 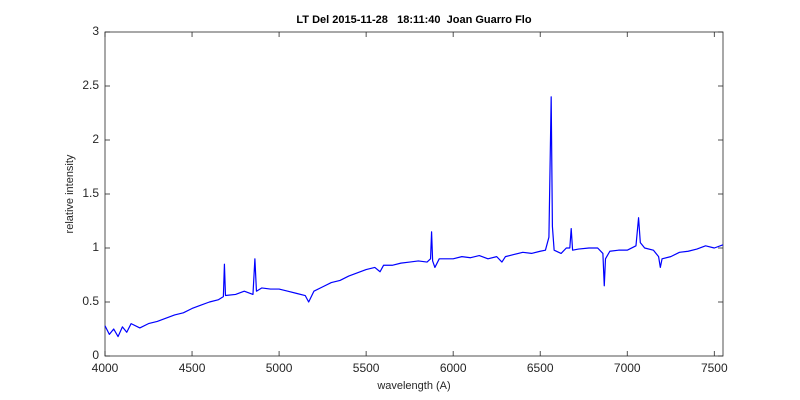 I want to click on x-tick-label: 5000, so click(x=279, y=368).